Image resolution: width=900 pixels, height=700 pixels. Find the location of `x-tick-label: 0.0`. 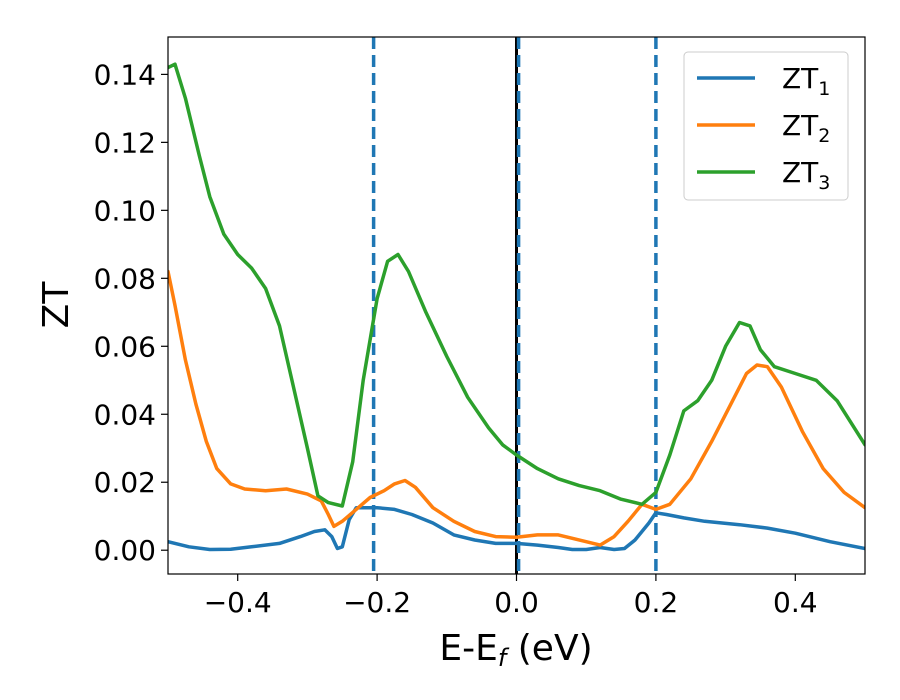

x-tick-label: 0.0 is located at coordinates (516, 602).